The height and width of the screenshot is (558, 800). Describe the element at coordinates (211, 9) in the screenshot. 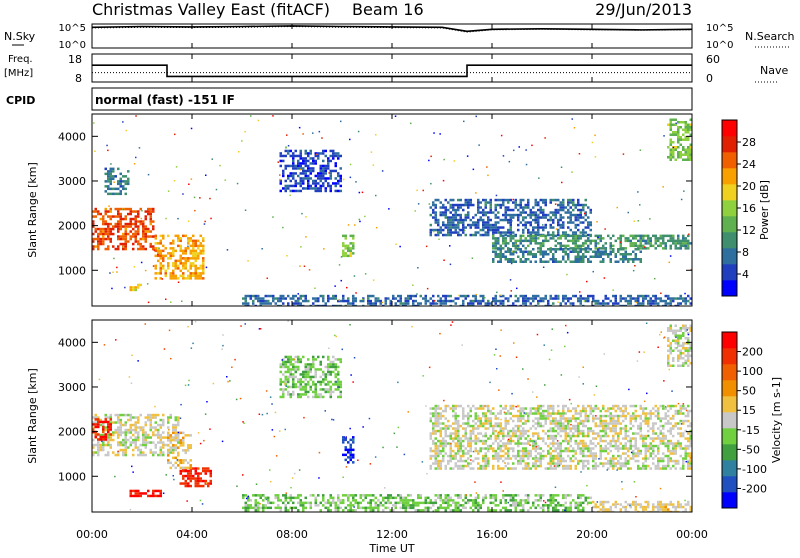

I see `station-title: Christmas Valley East (fitACF)` at that location.